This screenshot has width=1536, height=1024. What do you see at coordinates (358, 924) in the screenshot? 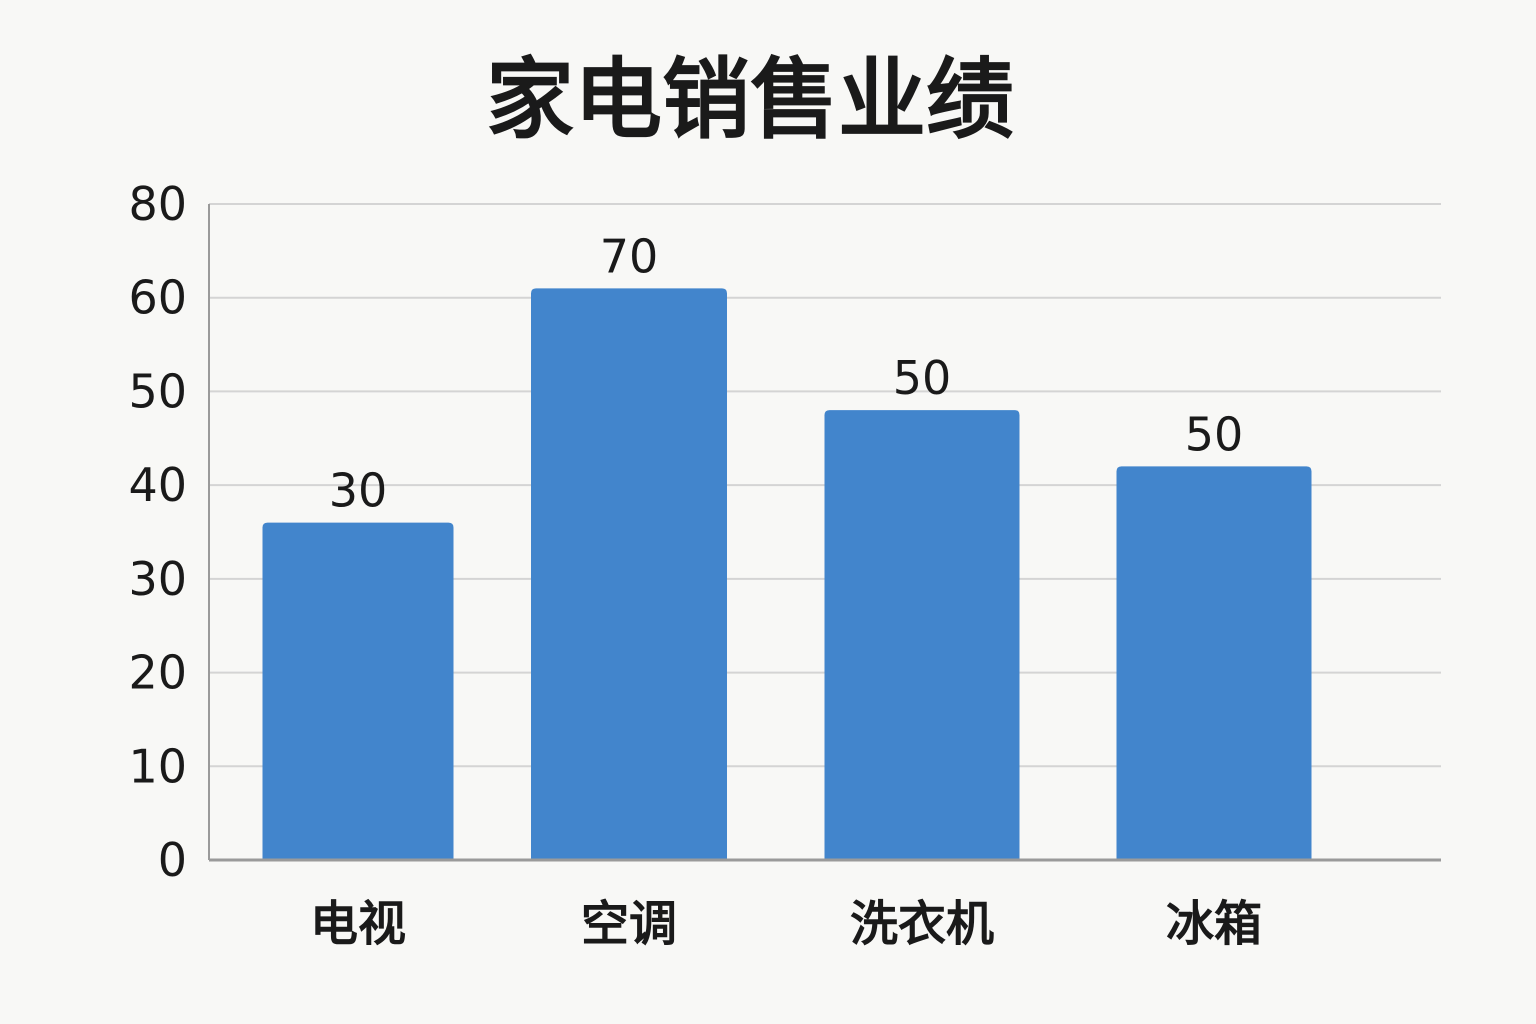
I see `x-category-label: 电视` at bounding box center [358, 924].